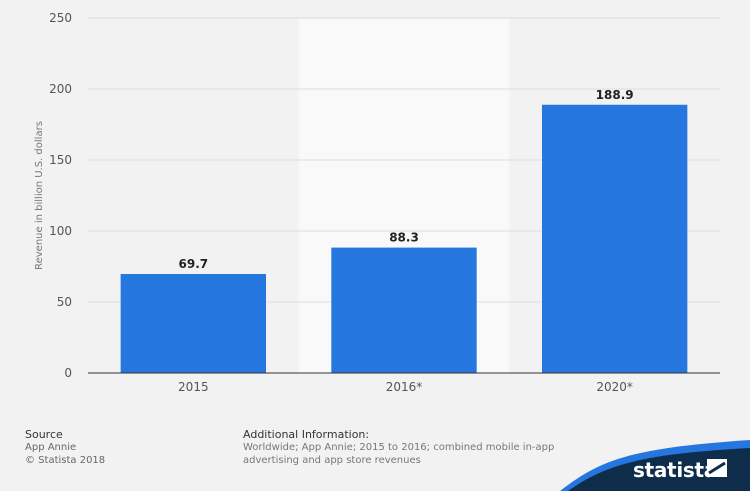 Image resolution: width=750 pixels, height=491 pixels. I want to click on x-axis-ticks: 2015 2016* 2020*, so click(405, 387).